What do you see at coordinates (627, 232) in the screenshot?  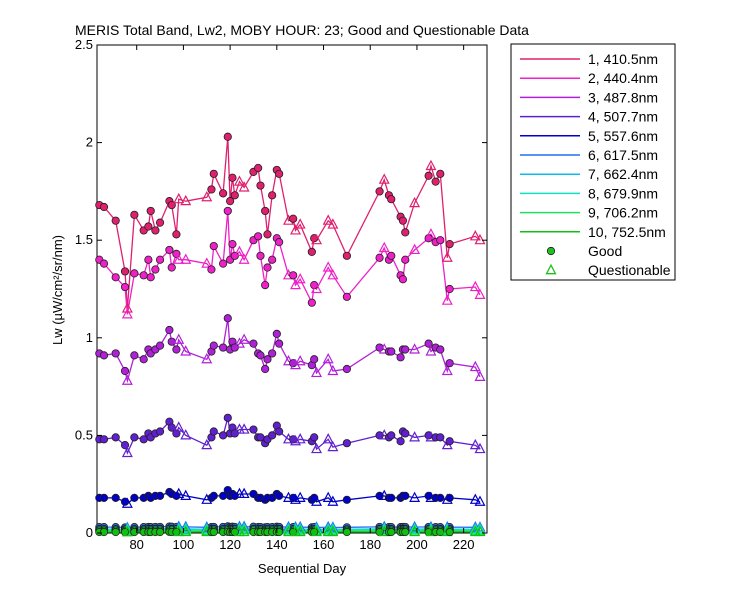 I see `legend-label: 10, 752.5nm` at bounding box center [627, 232].